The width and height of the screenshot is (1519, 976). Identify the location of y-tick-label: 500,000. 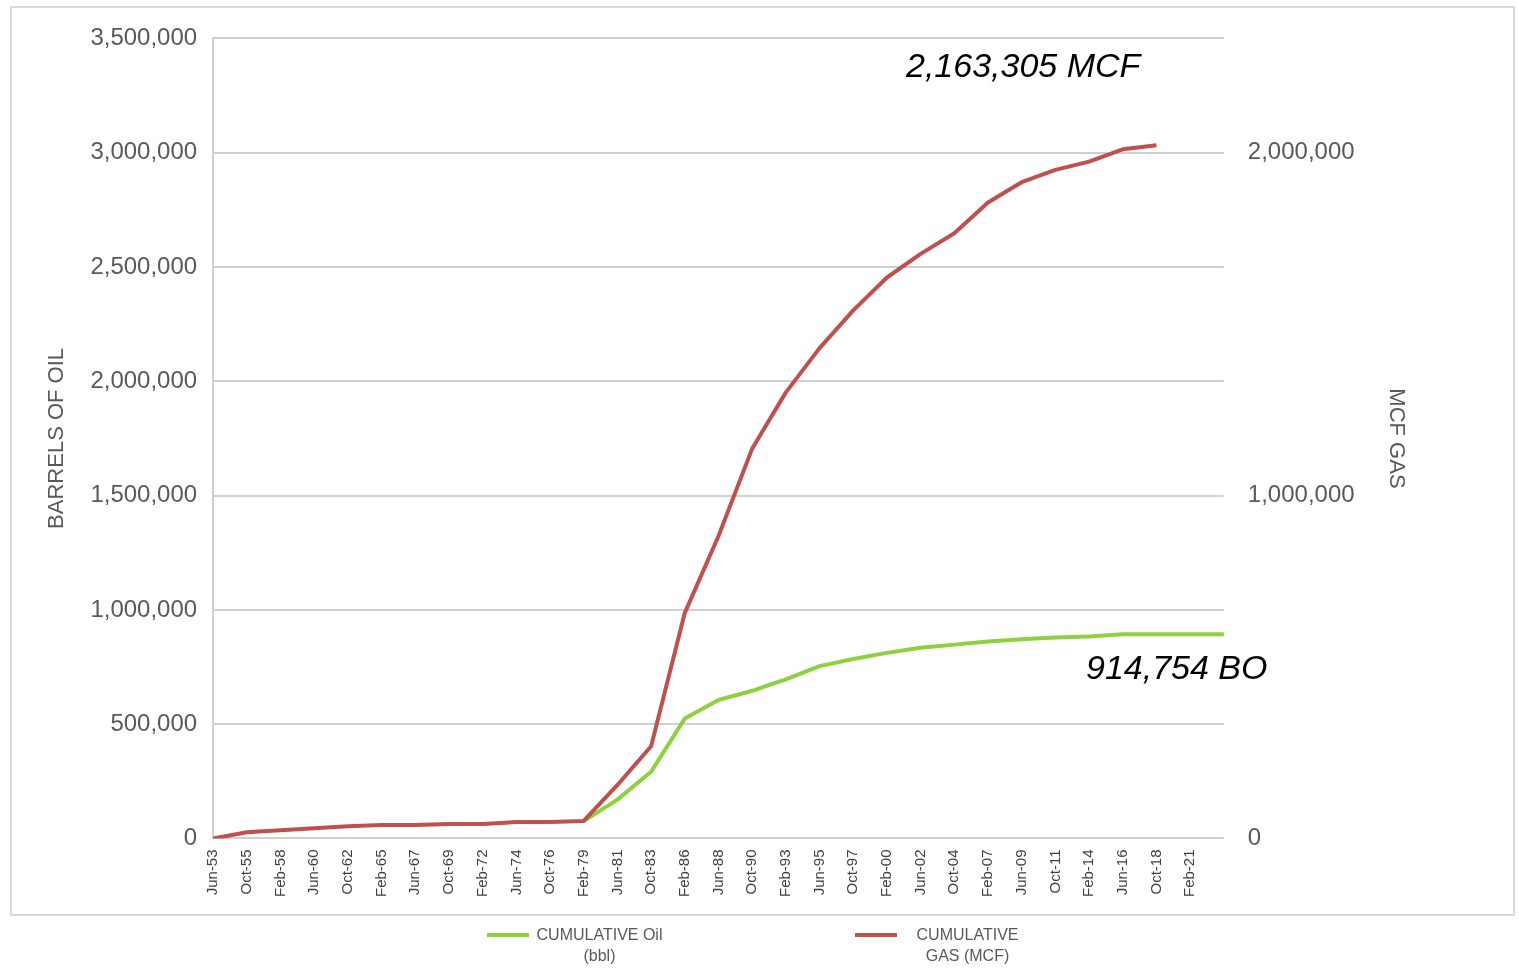
(154, 722).